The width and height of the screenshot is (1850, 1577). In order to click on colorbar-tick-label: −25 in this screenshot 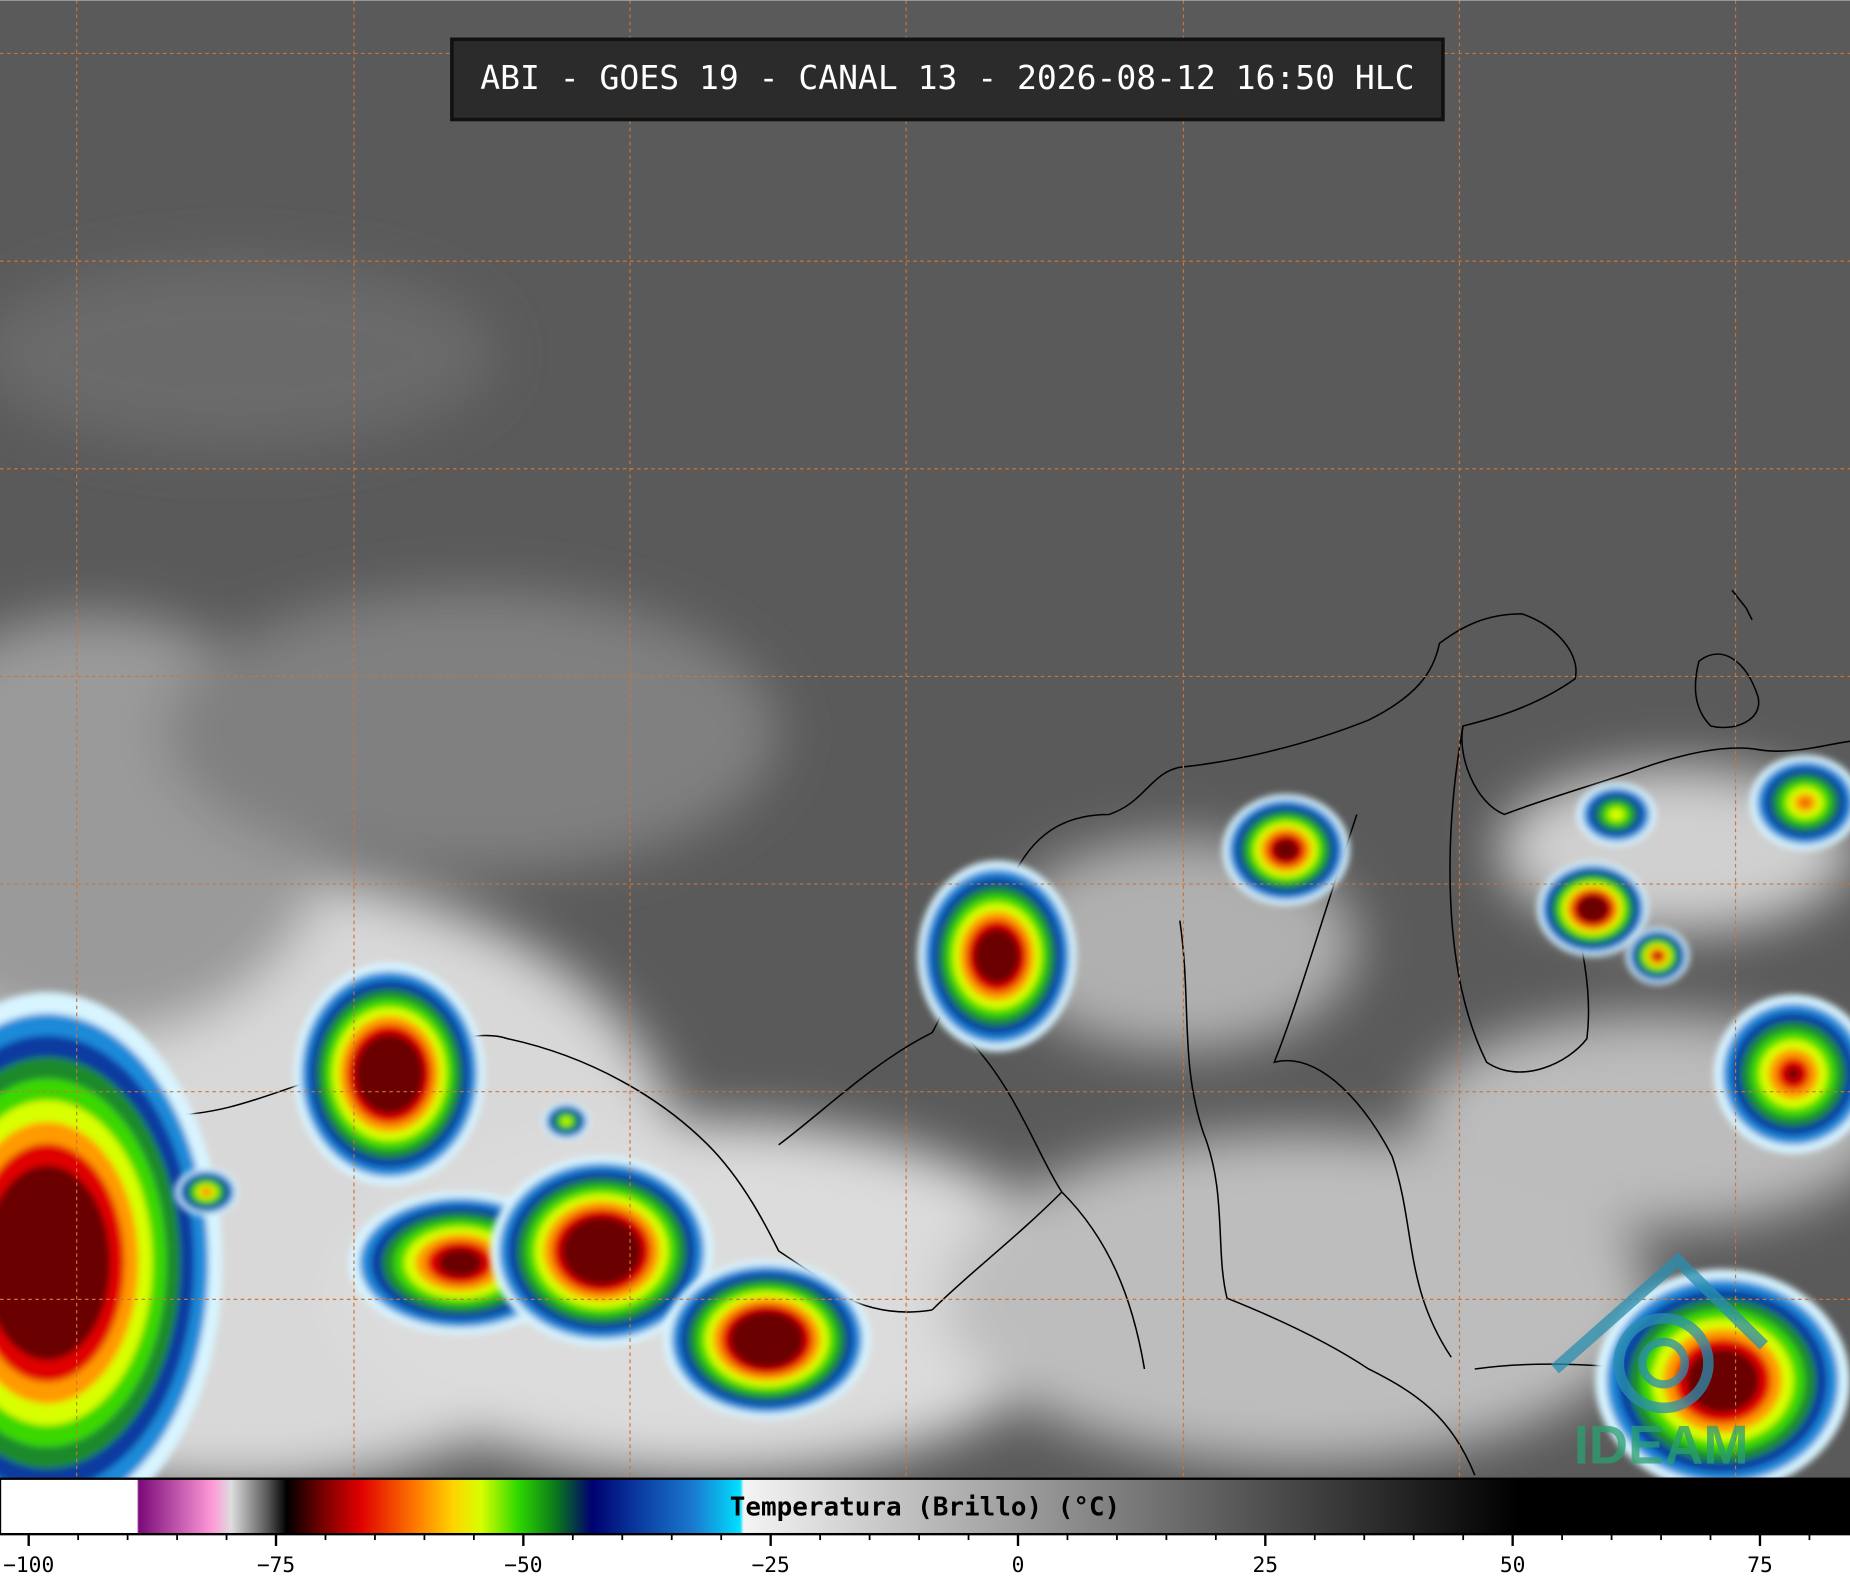, I will do `click(771, 1565)`.